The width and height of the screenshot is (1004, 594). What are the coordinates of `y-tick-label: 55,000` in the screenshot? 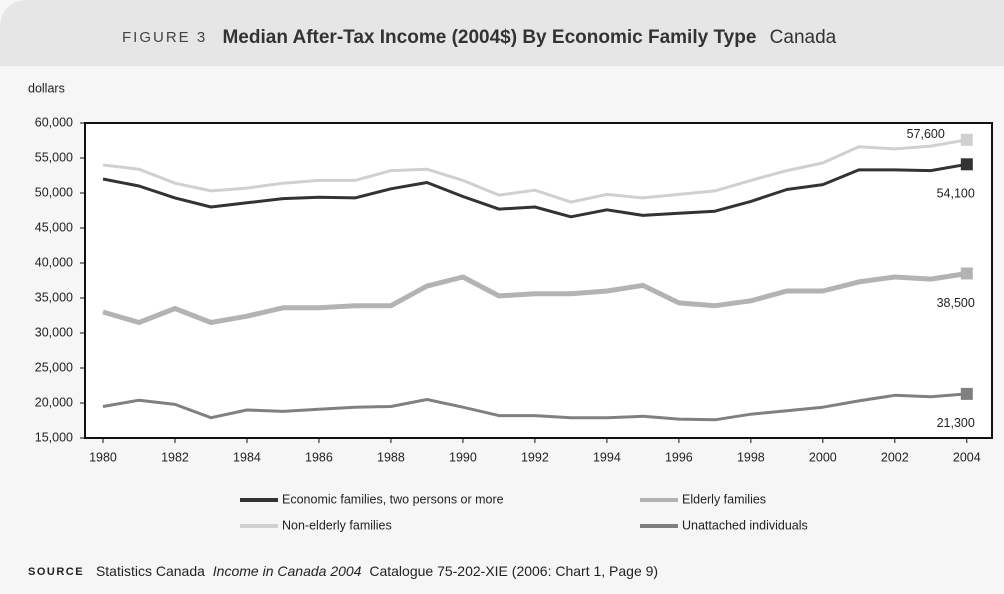 It's located at (54, 157).